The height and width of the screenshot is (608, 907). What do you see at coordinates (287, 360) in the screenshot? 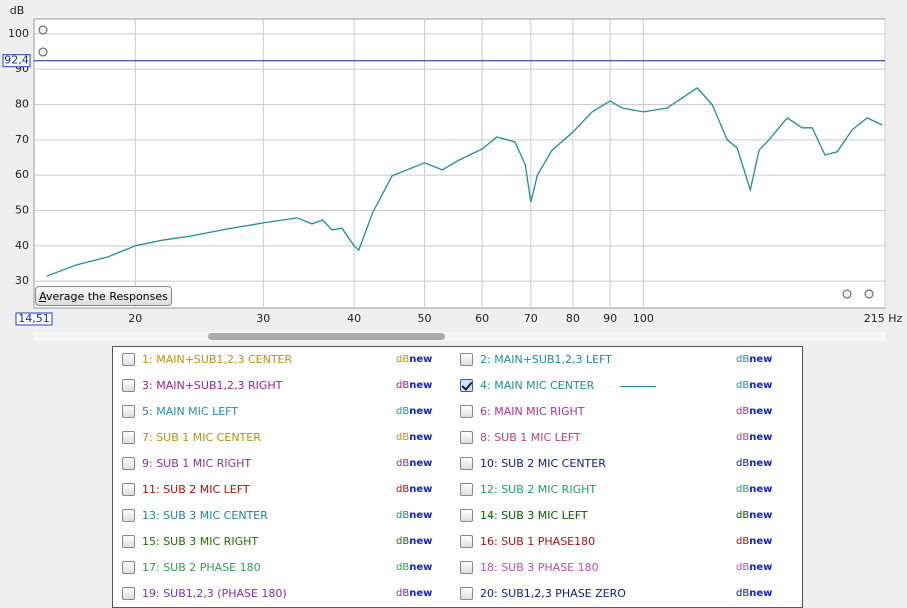
I see `response-entry: 1: MAIN+SUB1,2,3 CENTER dBnew` at bounding box center [287, 360].